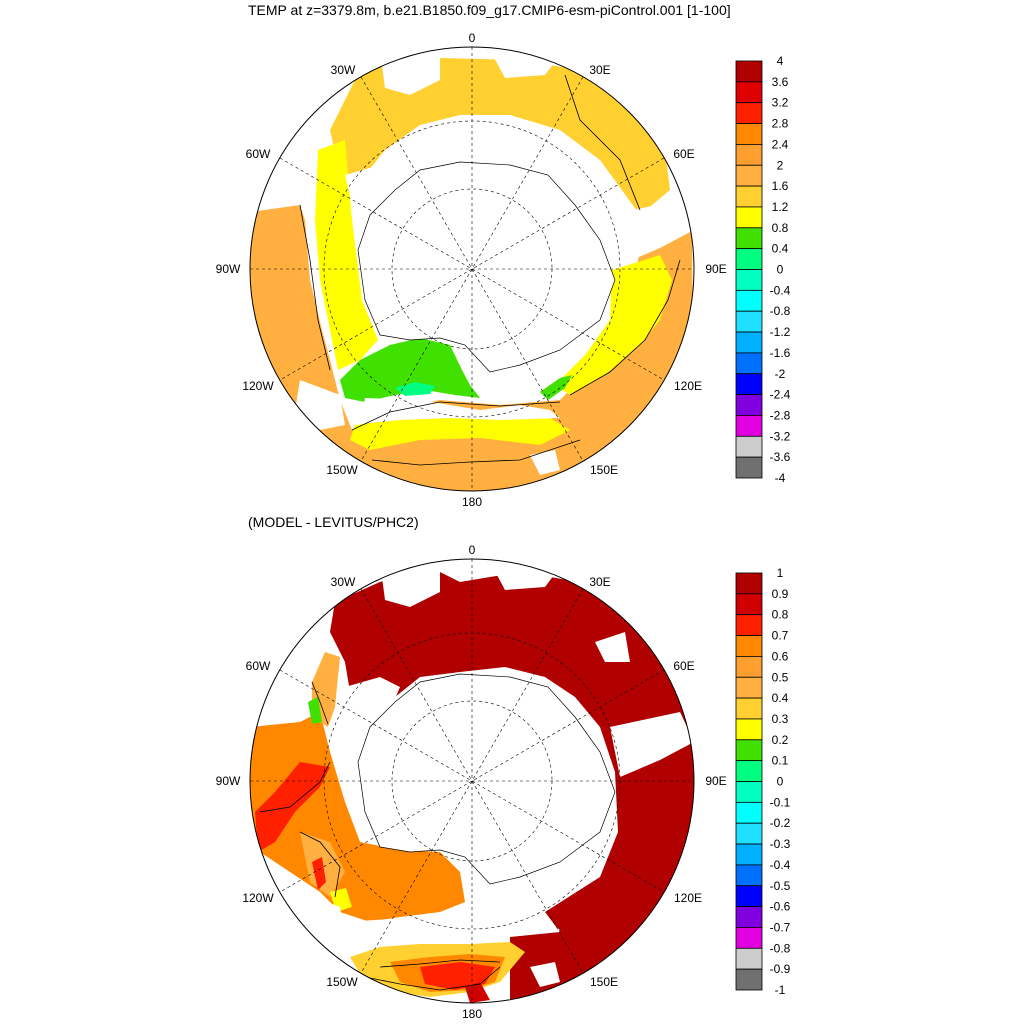  I want to click on temp-region-1.6-2.0, so click(472, 348).